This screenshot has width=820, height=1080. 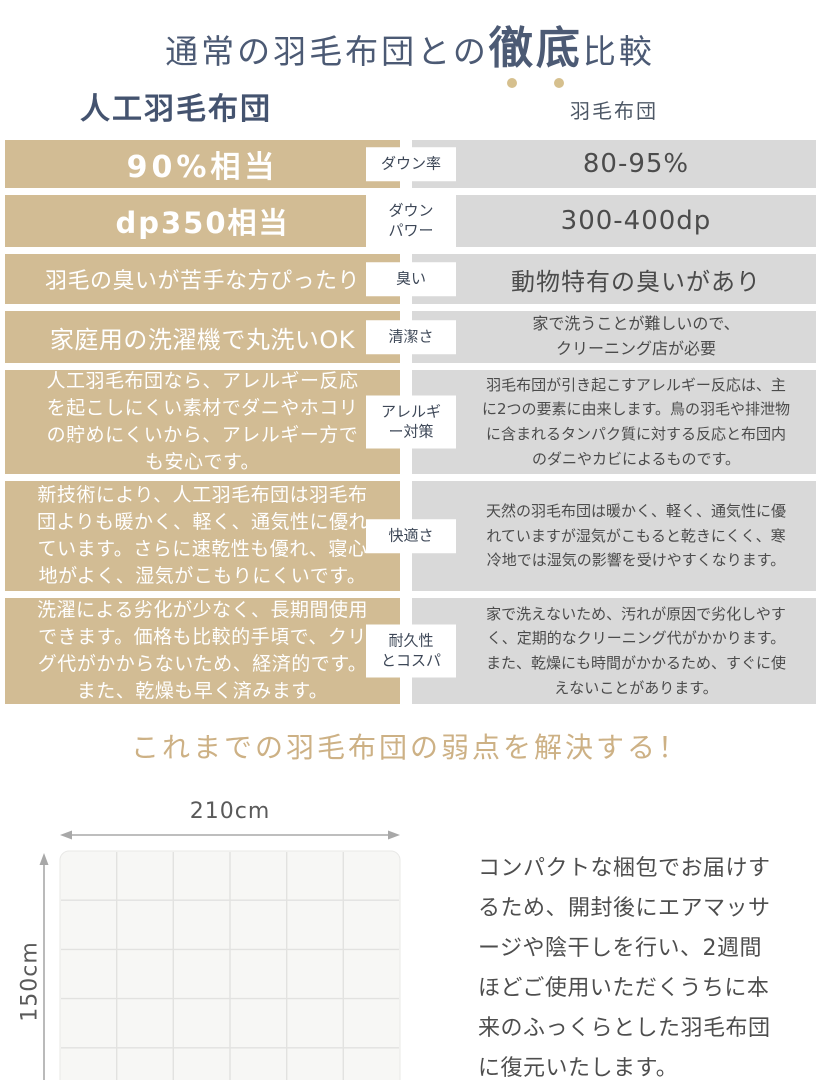 What do you see at coordinates (410, 108) in the screenshot?
I see `column-headers: 人工羽毛布団 羽毛布団` at bounding box center [410, 108].